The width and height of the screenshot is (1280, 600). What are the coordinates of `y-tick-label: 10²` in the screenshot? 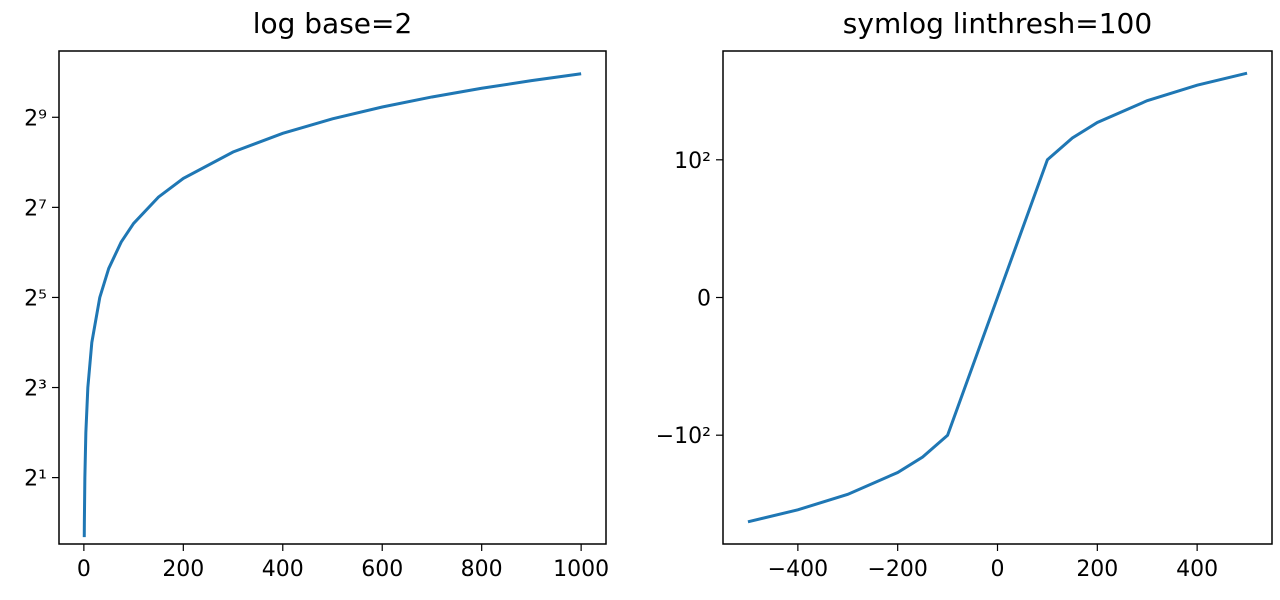 It's located at (692, 161).